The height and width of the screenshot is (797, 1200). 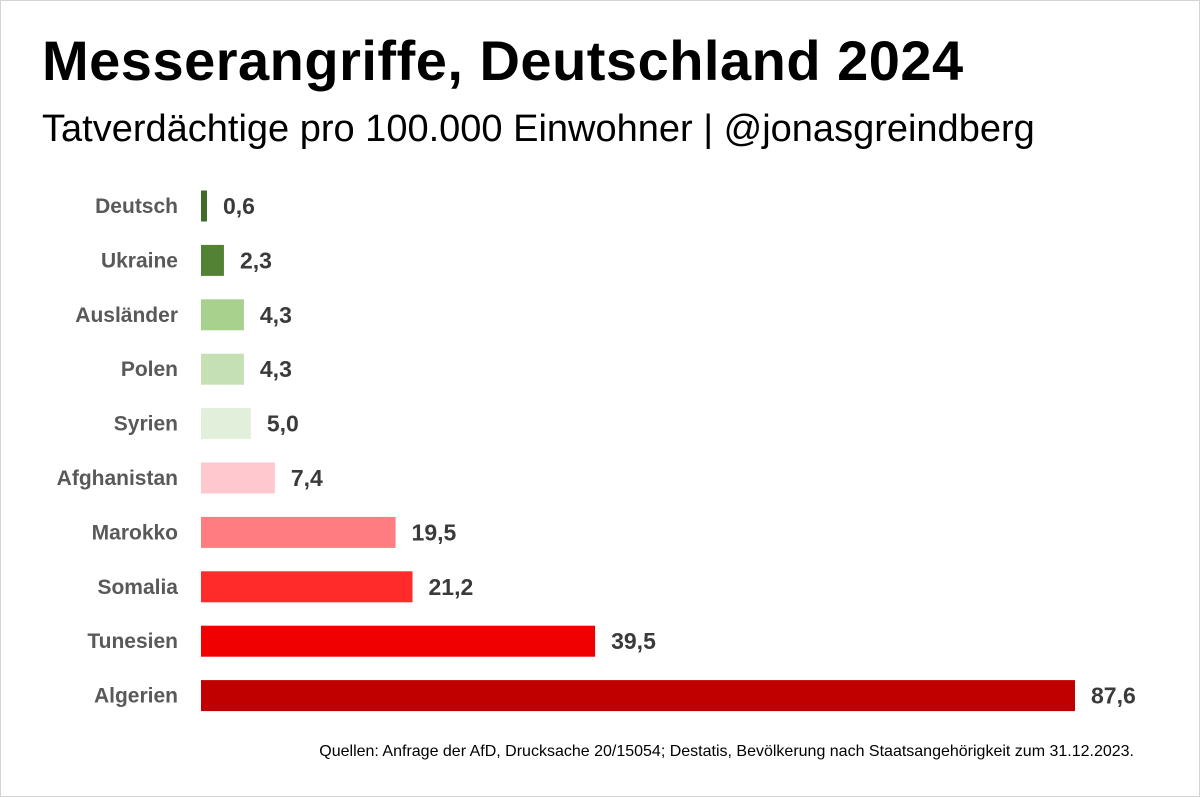 What do you see at coordinates (503, 60) in the screenshot?
I see `chart-title: Messerangriffe, Deutschland 2024` at bounding box center [503, 60].